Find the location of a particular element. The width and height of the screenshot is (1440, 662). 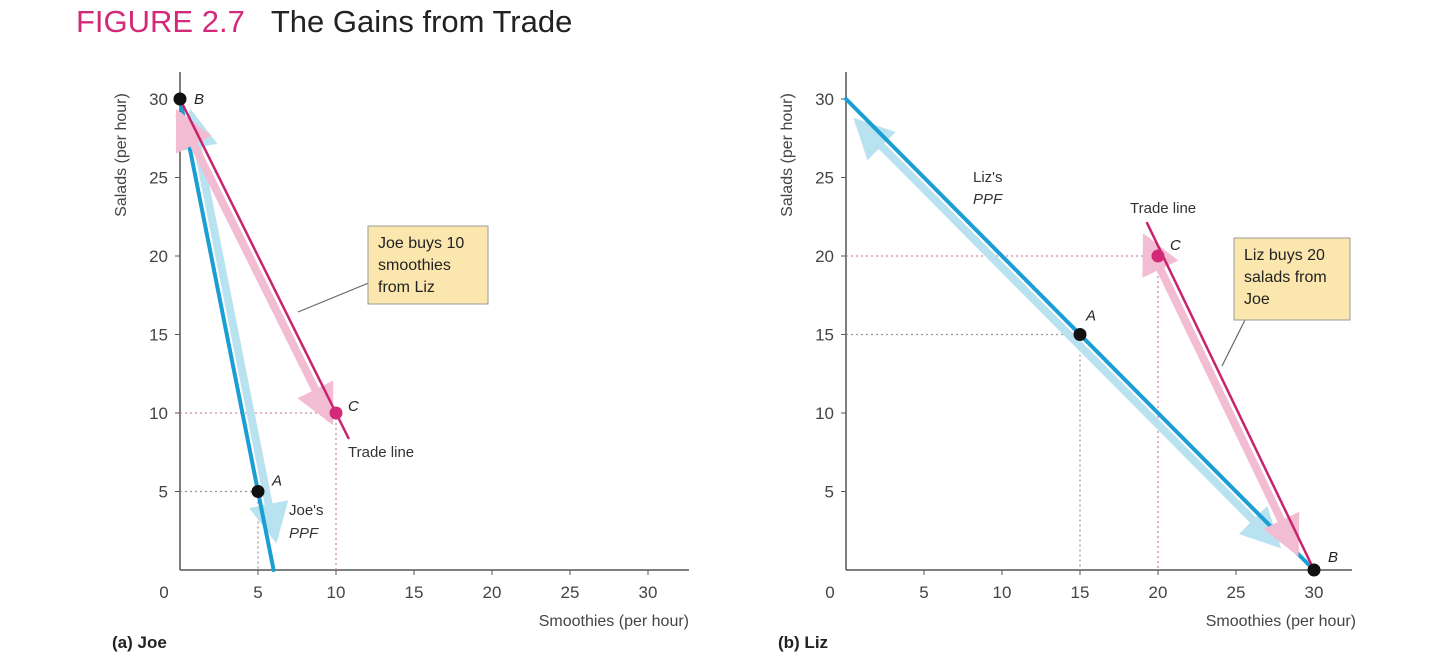

callout-text: salads from is located at coordinates (1285, 277).